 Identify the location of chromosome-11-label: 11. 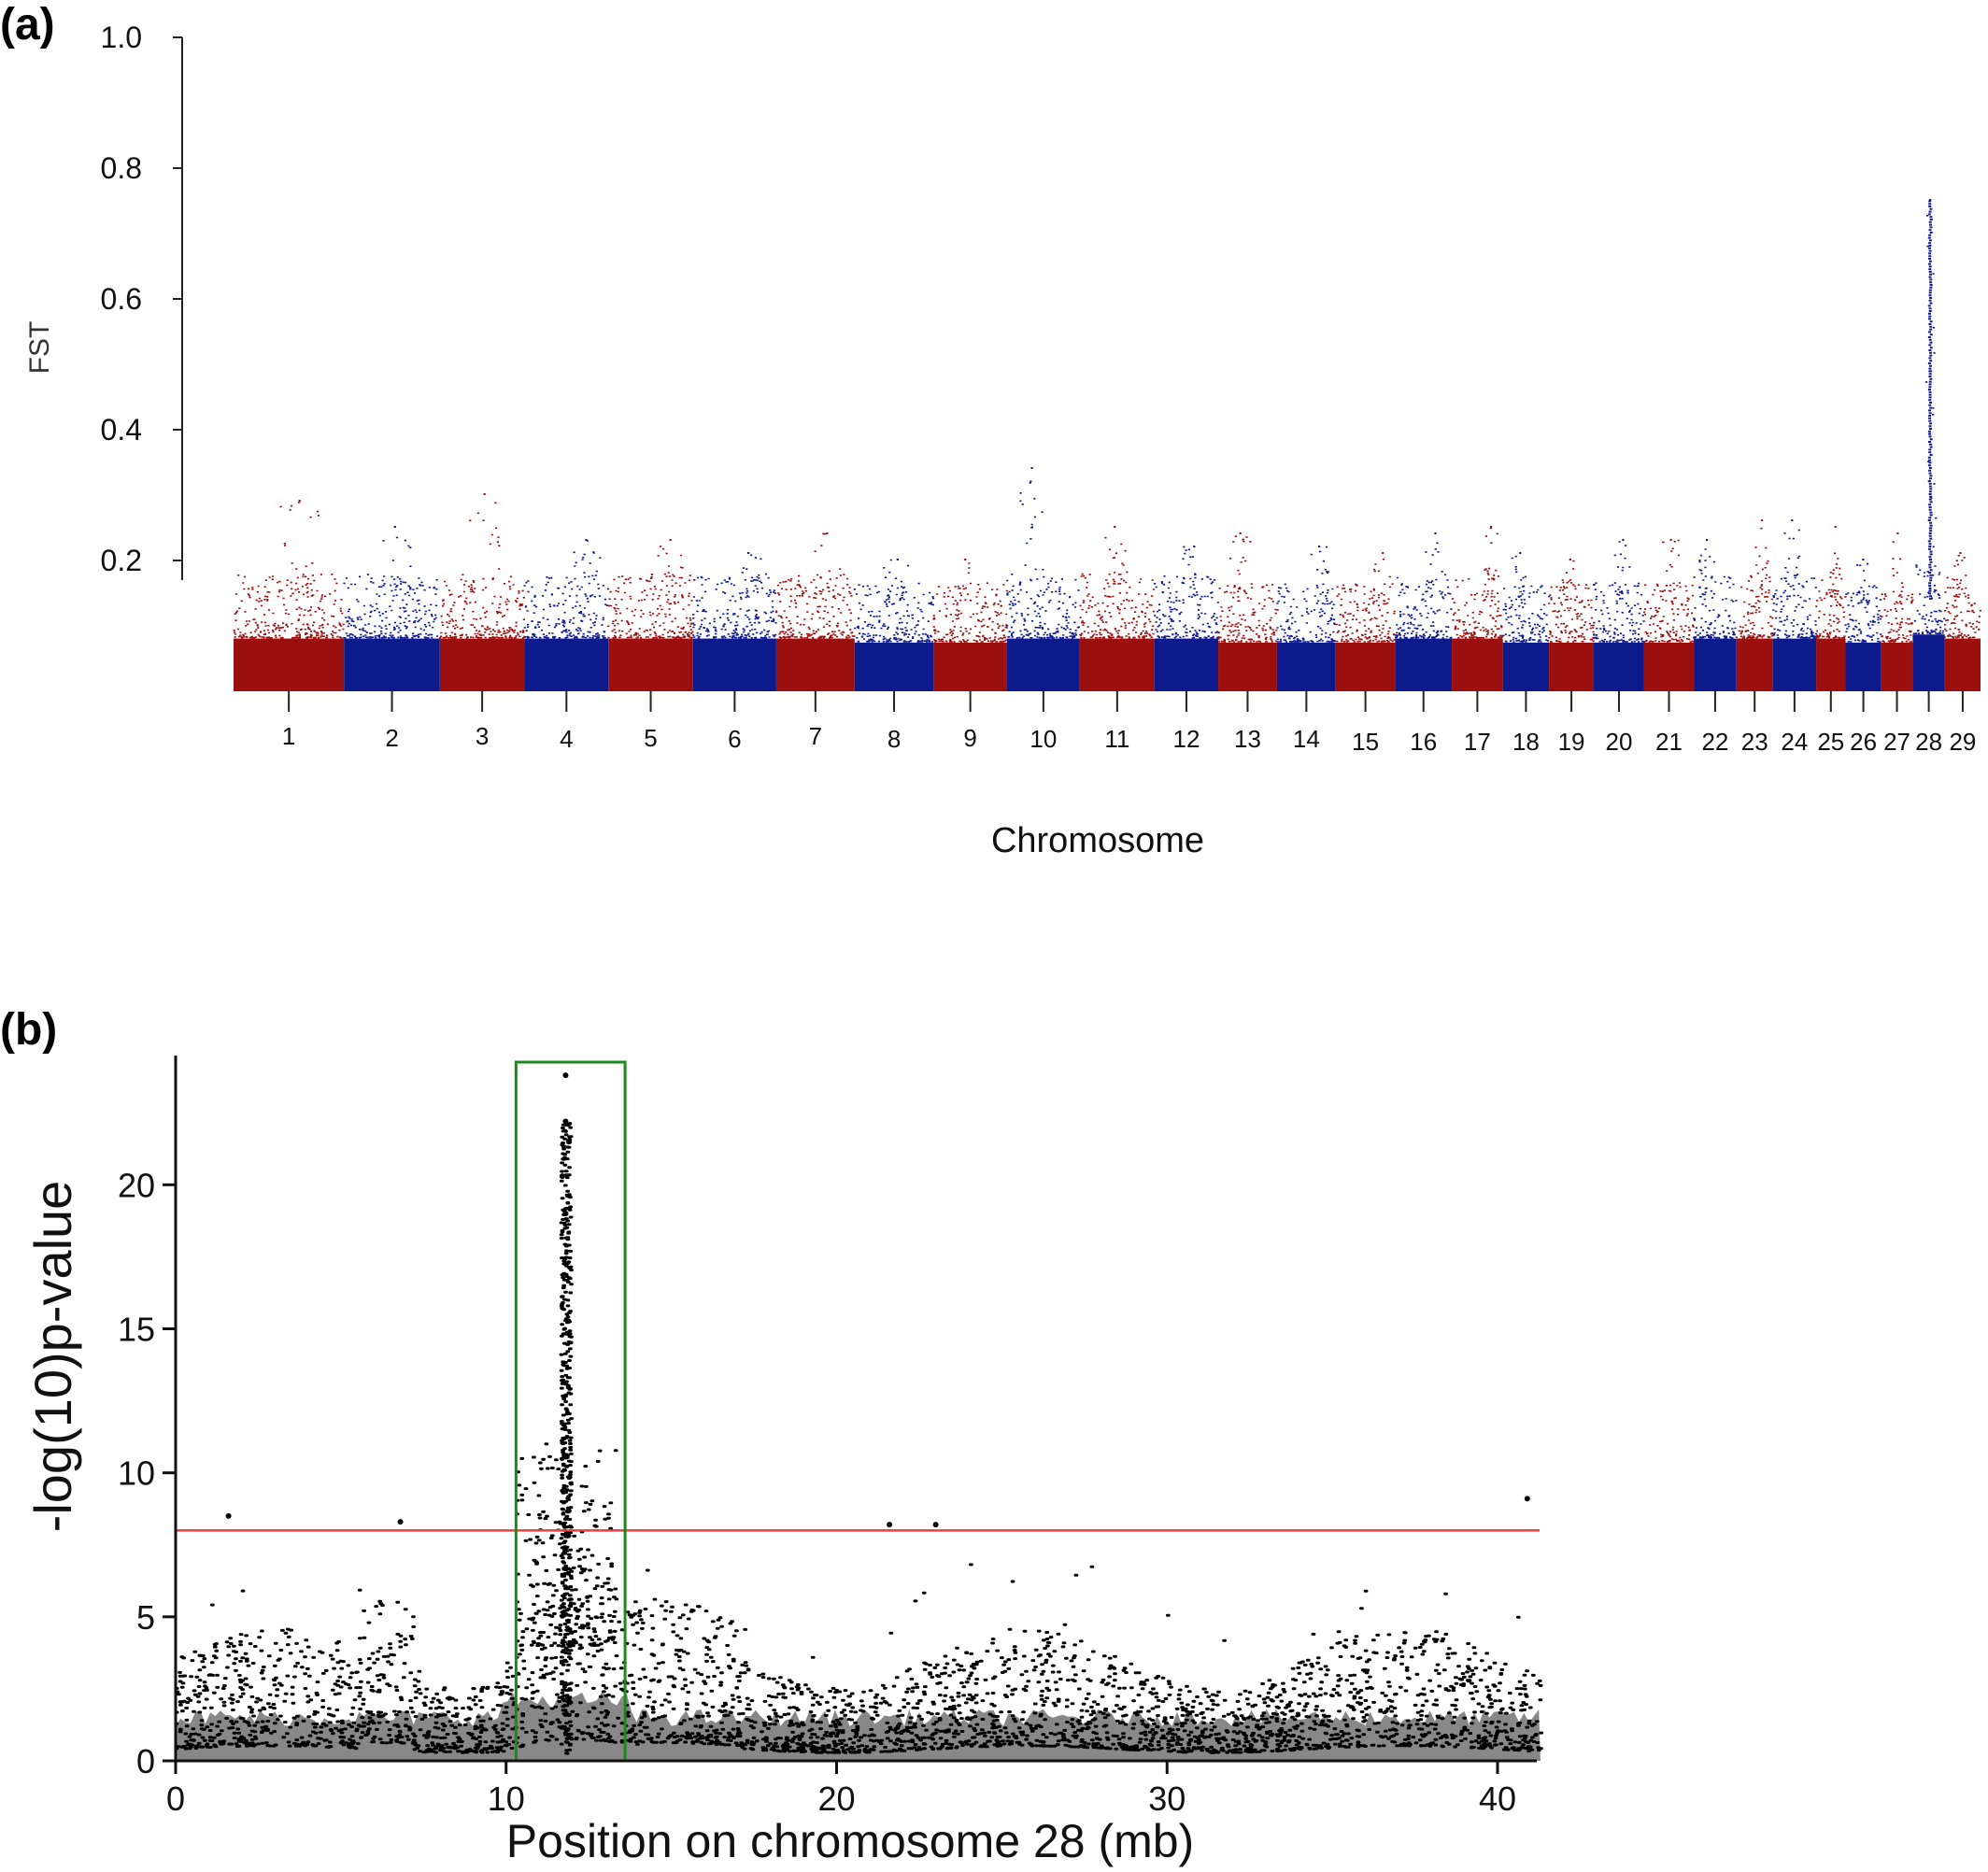
(1116, 739).